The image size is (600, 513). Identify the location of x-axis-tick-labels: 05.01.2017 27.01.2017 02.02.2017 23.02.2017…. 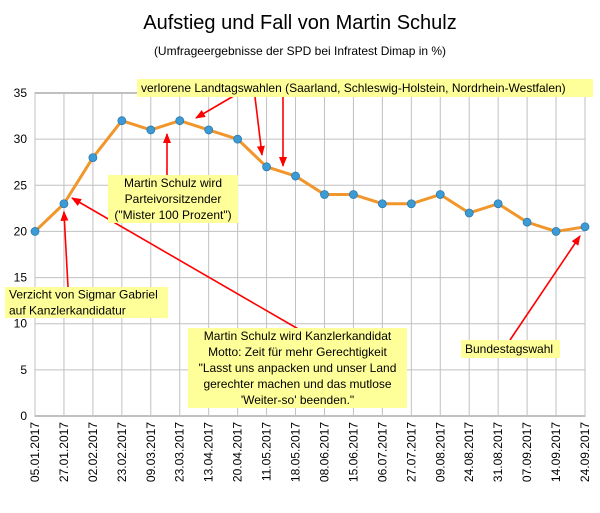
(310, 452).